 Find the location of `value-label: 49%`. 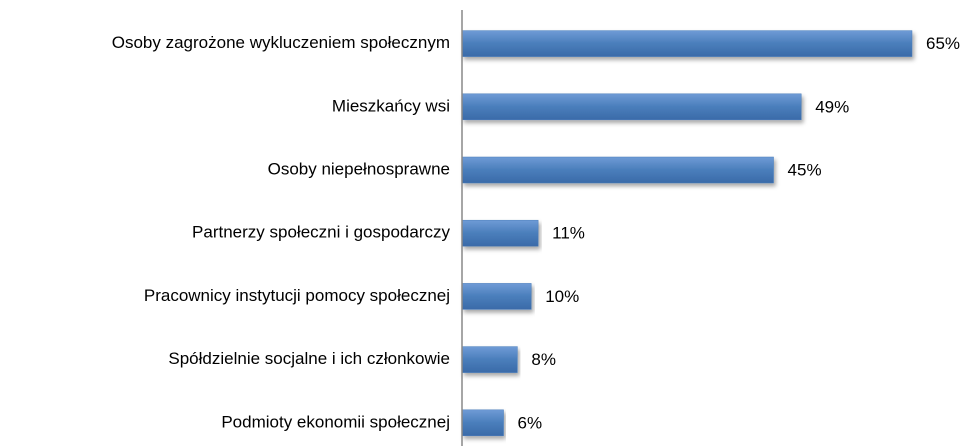

value-label: 49% is located at coordinates (832, 106).